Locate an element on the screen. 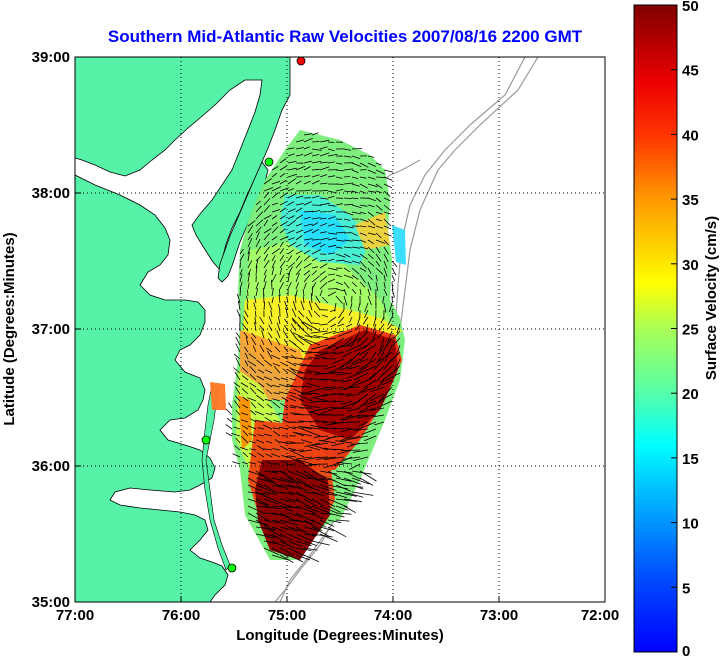 The height and width of the screenshot is (659, 724). x-tick-label: 74:00 is located at coordinates (393, 615).